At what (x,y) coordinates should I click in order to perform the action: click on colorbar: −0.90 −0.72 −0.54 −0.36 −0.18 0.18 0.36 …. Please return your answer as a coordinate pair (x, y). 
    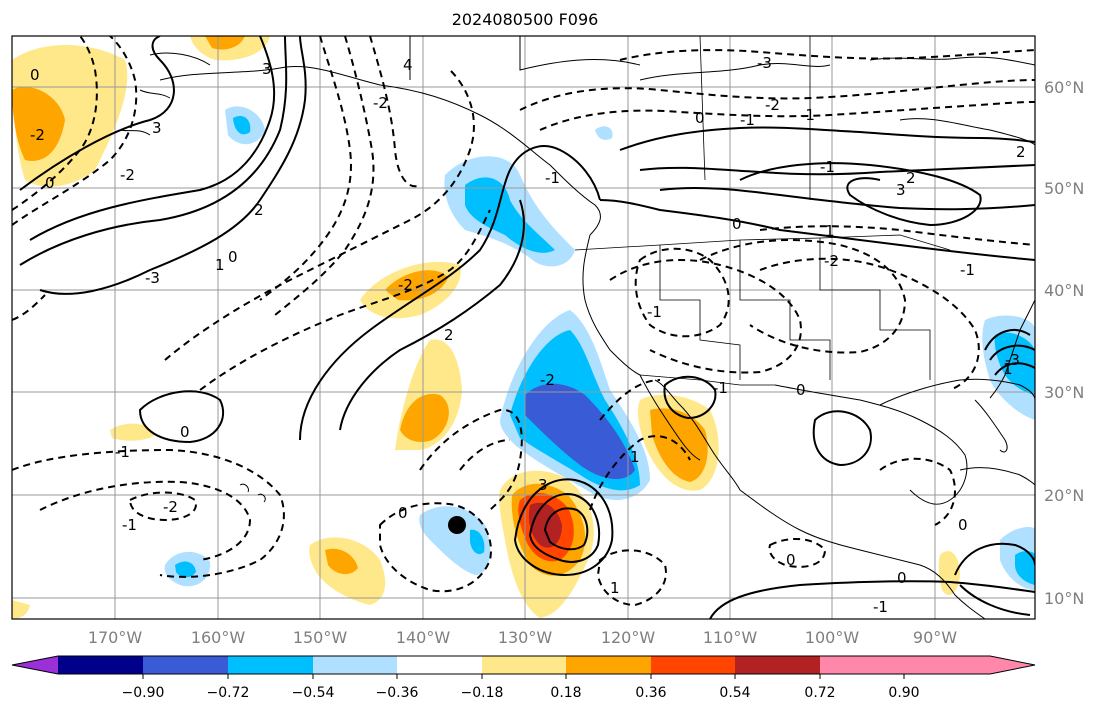
    Looking at the image, I should click on (523, 678).